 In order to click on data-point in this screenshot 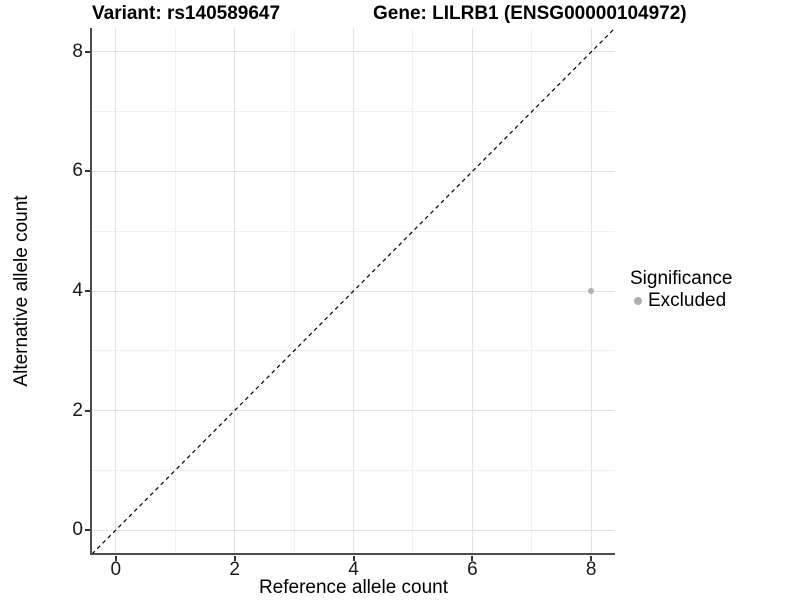, I will do `click(591, 291)`.